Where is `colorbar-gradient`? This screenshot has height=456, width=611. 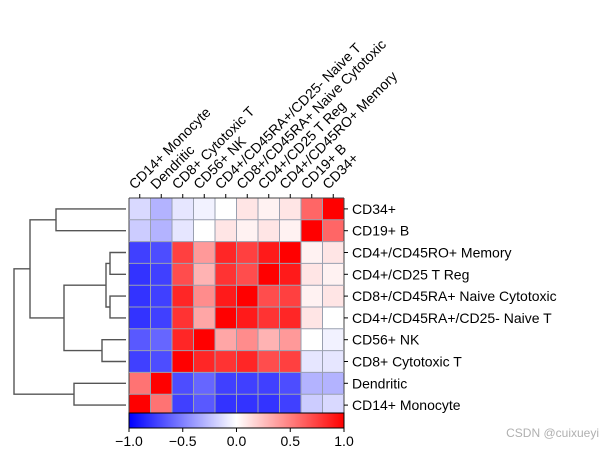 colorbar-gradient is located at coordinates (236, 420).